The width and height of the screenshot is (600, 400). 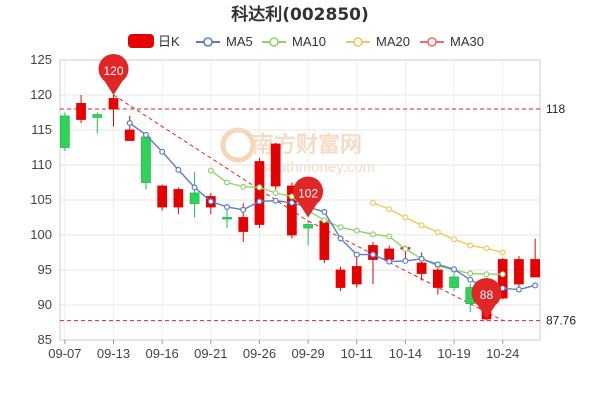 I want to click on legend-marker-ma30, so click(x=432, y=42).